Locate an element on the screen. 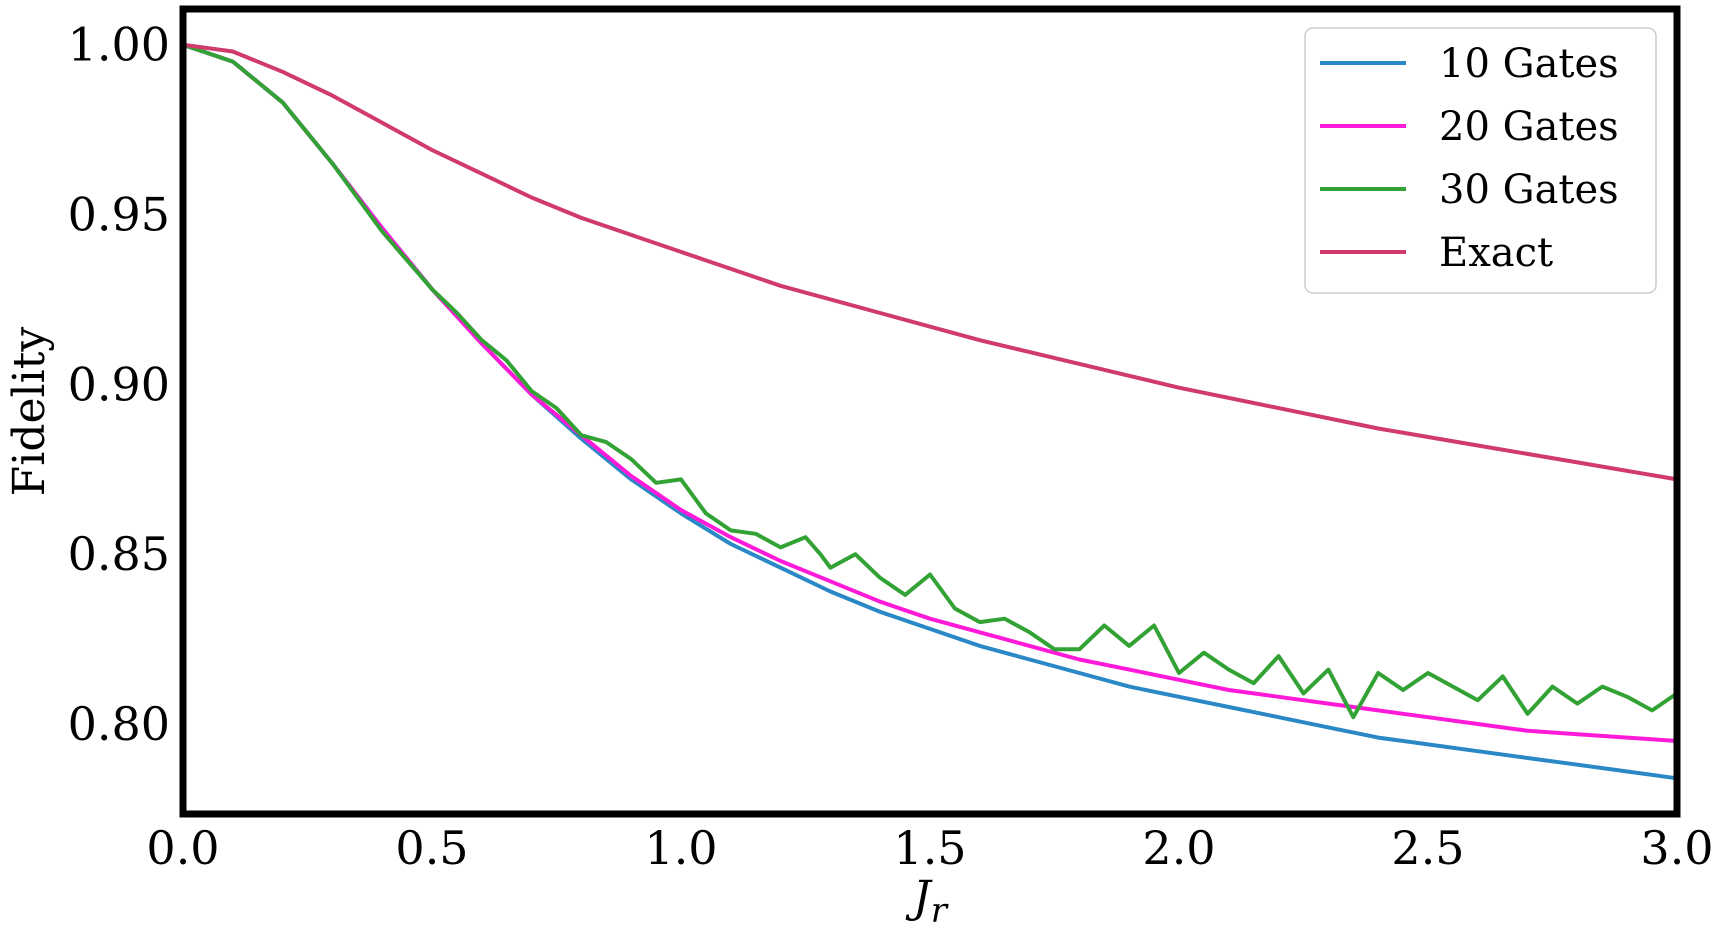  y-axis-label: Fidelity is located at coordinates (29, 412).